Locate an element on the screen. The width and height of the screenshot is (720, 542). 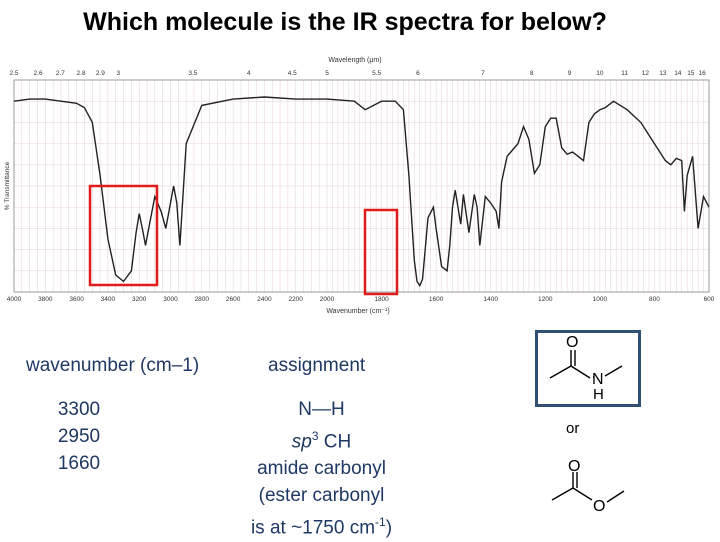
assignment-ester-suffix: ) is located at coordinates (389, 528).